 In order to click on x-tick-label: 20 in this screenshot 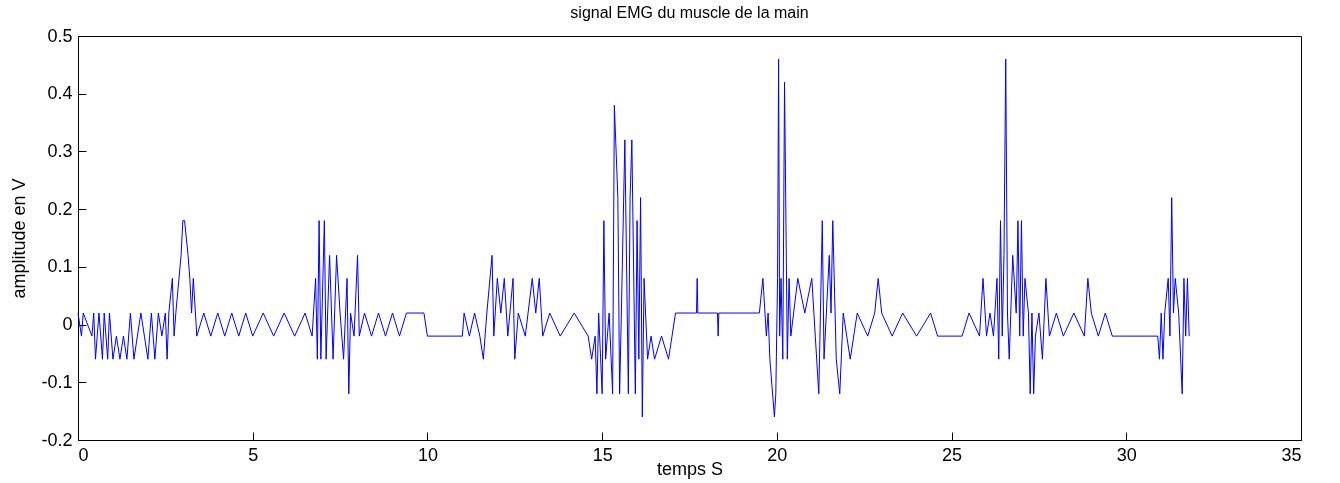, I will do `click(777, 454)`.